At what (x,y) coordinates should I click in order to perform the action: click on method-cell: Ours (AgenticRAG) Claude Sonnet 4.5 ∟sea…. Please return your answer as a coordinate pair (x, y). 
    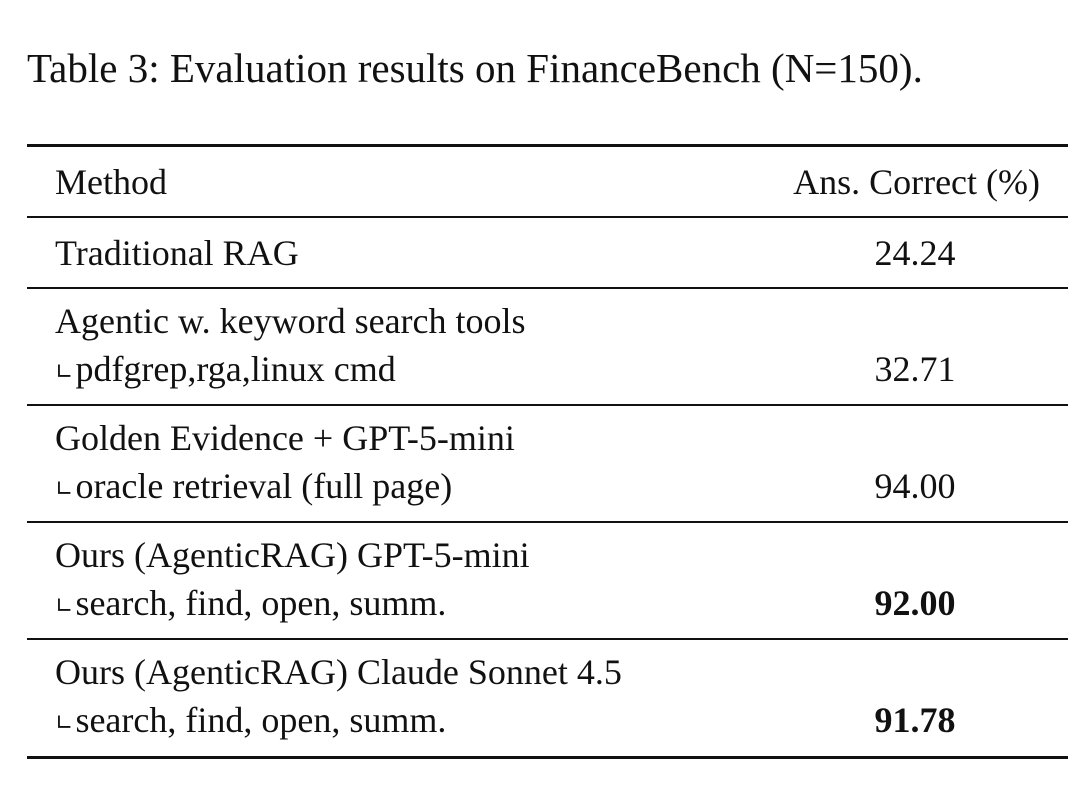
    Looking at the image, I should click on (396, 698).